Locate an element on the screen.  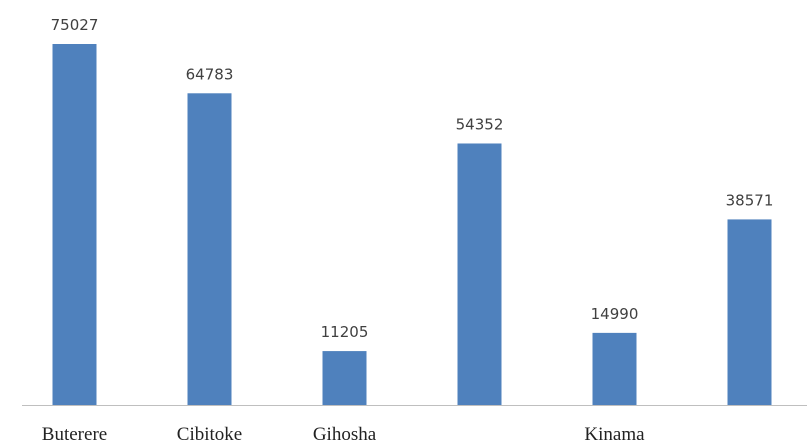
value-label: 64783 is located at coordinates (210, 74).